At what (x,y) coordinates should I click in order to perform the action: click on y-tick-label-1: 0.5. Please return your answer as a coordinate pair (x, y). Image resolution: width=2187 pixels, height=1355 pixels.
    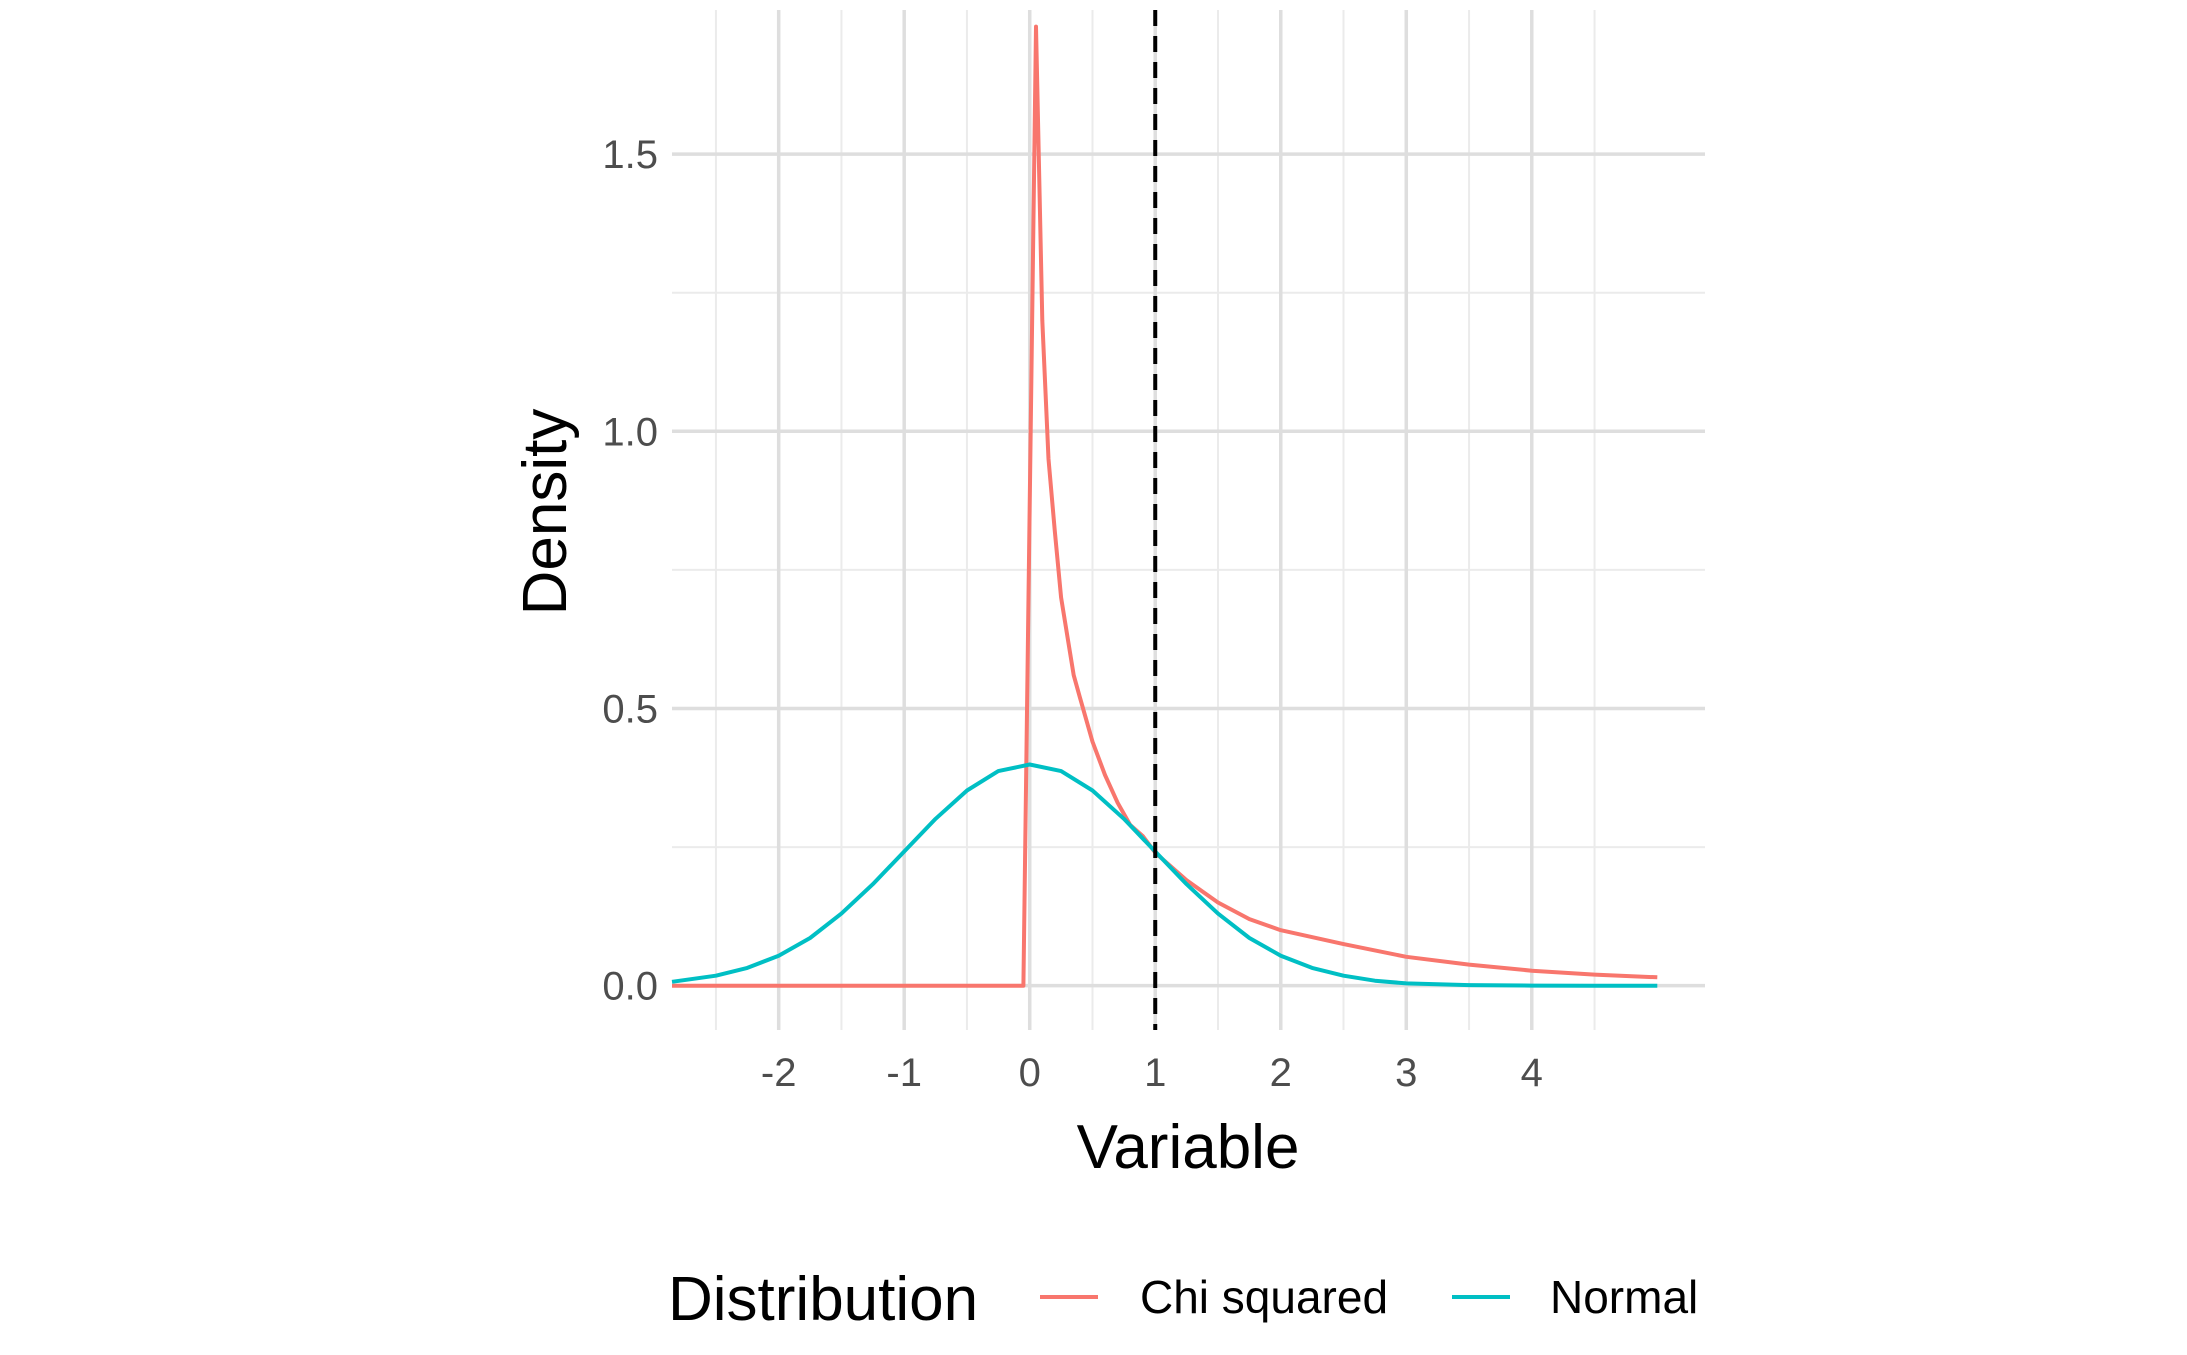
    Looking at the image, I should click on (630, 709).